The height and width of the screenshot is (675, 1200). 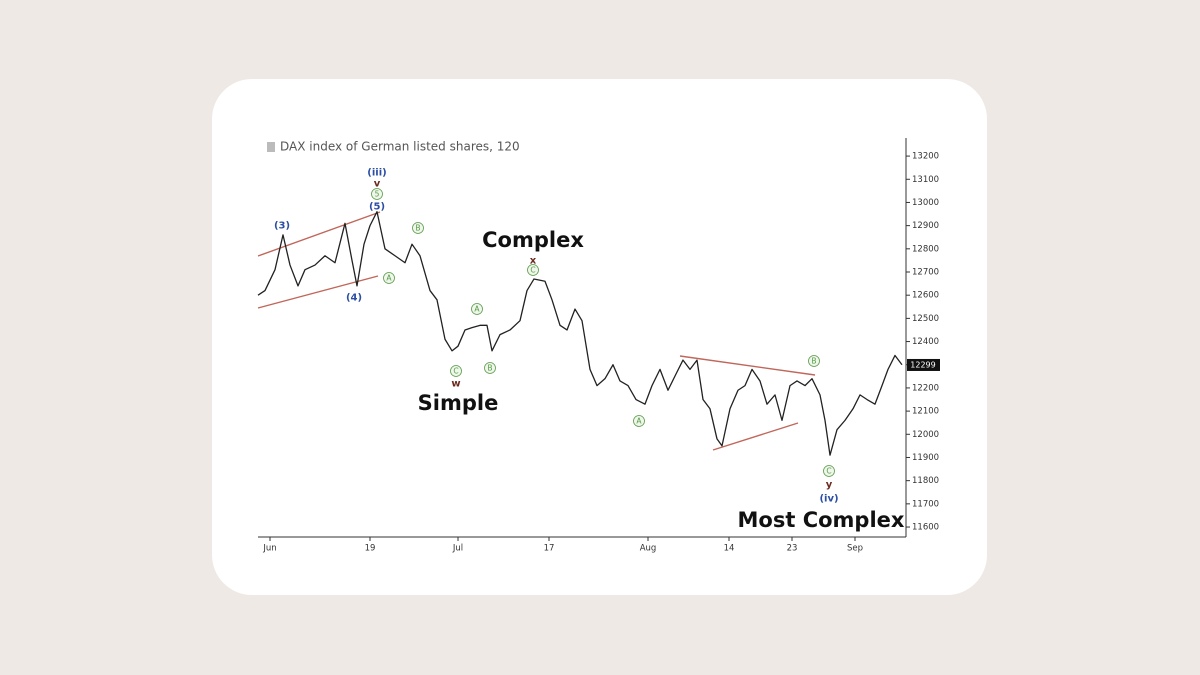 I want to click on x-tick-label: 23, so click(x=792, y=549).